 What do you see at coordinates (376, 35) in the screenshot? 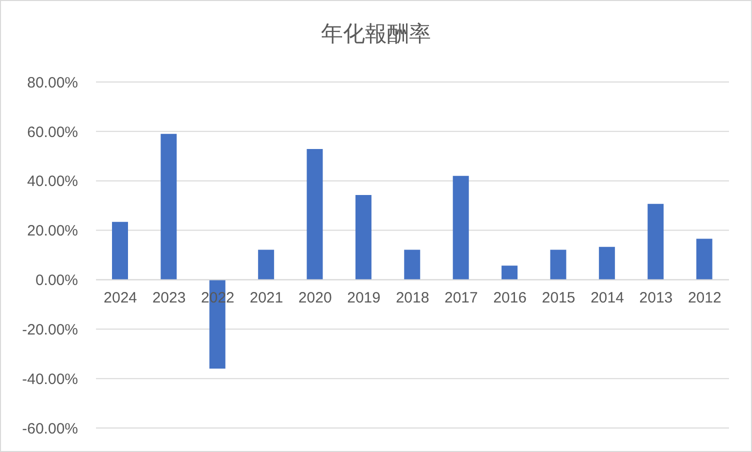
I see `chart-title: 年化報酬率` at bounding box center [376, 35].